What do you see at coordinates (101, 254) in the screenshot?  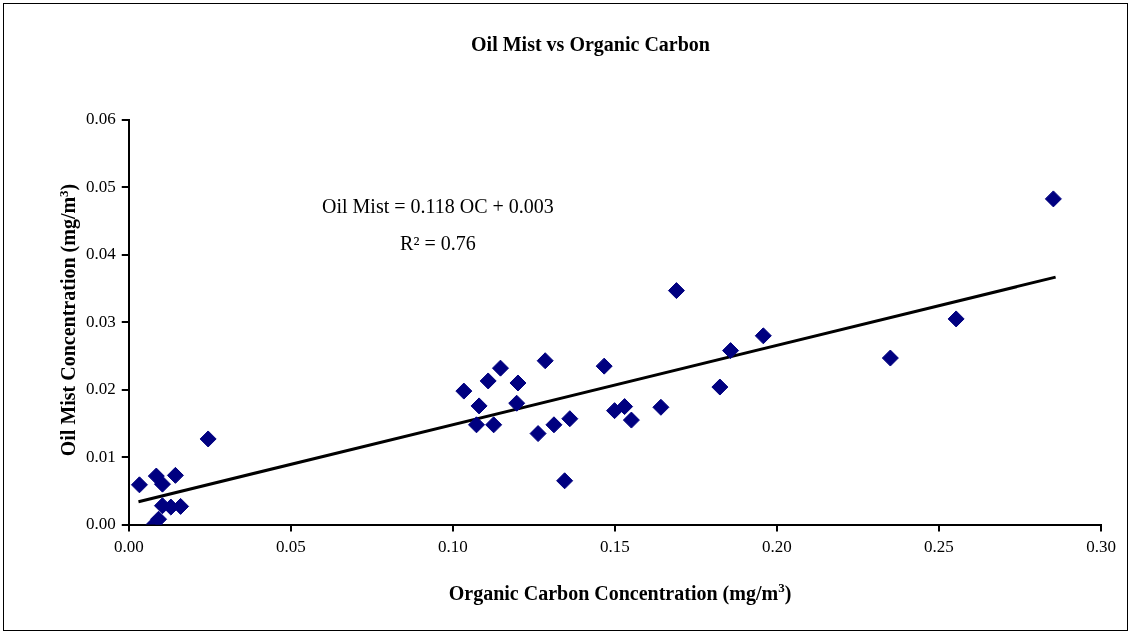 I see `y-tick-label: 0.04` at bounding box center [101, 254].